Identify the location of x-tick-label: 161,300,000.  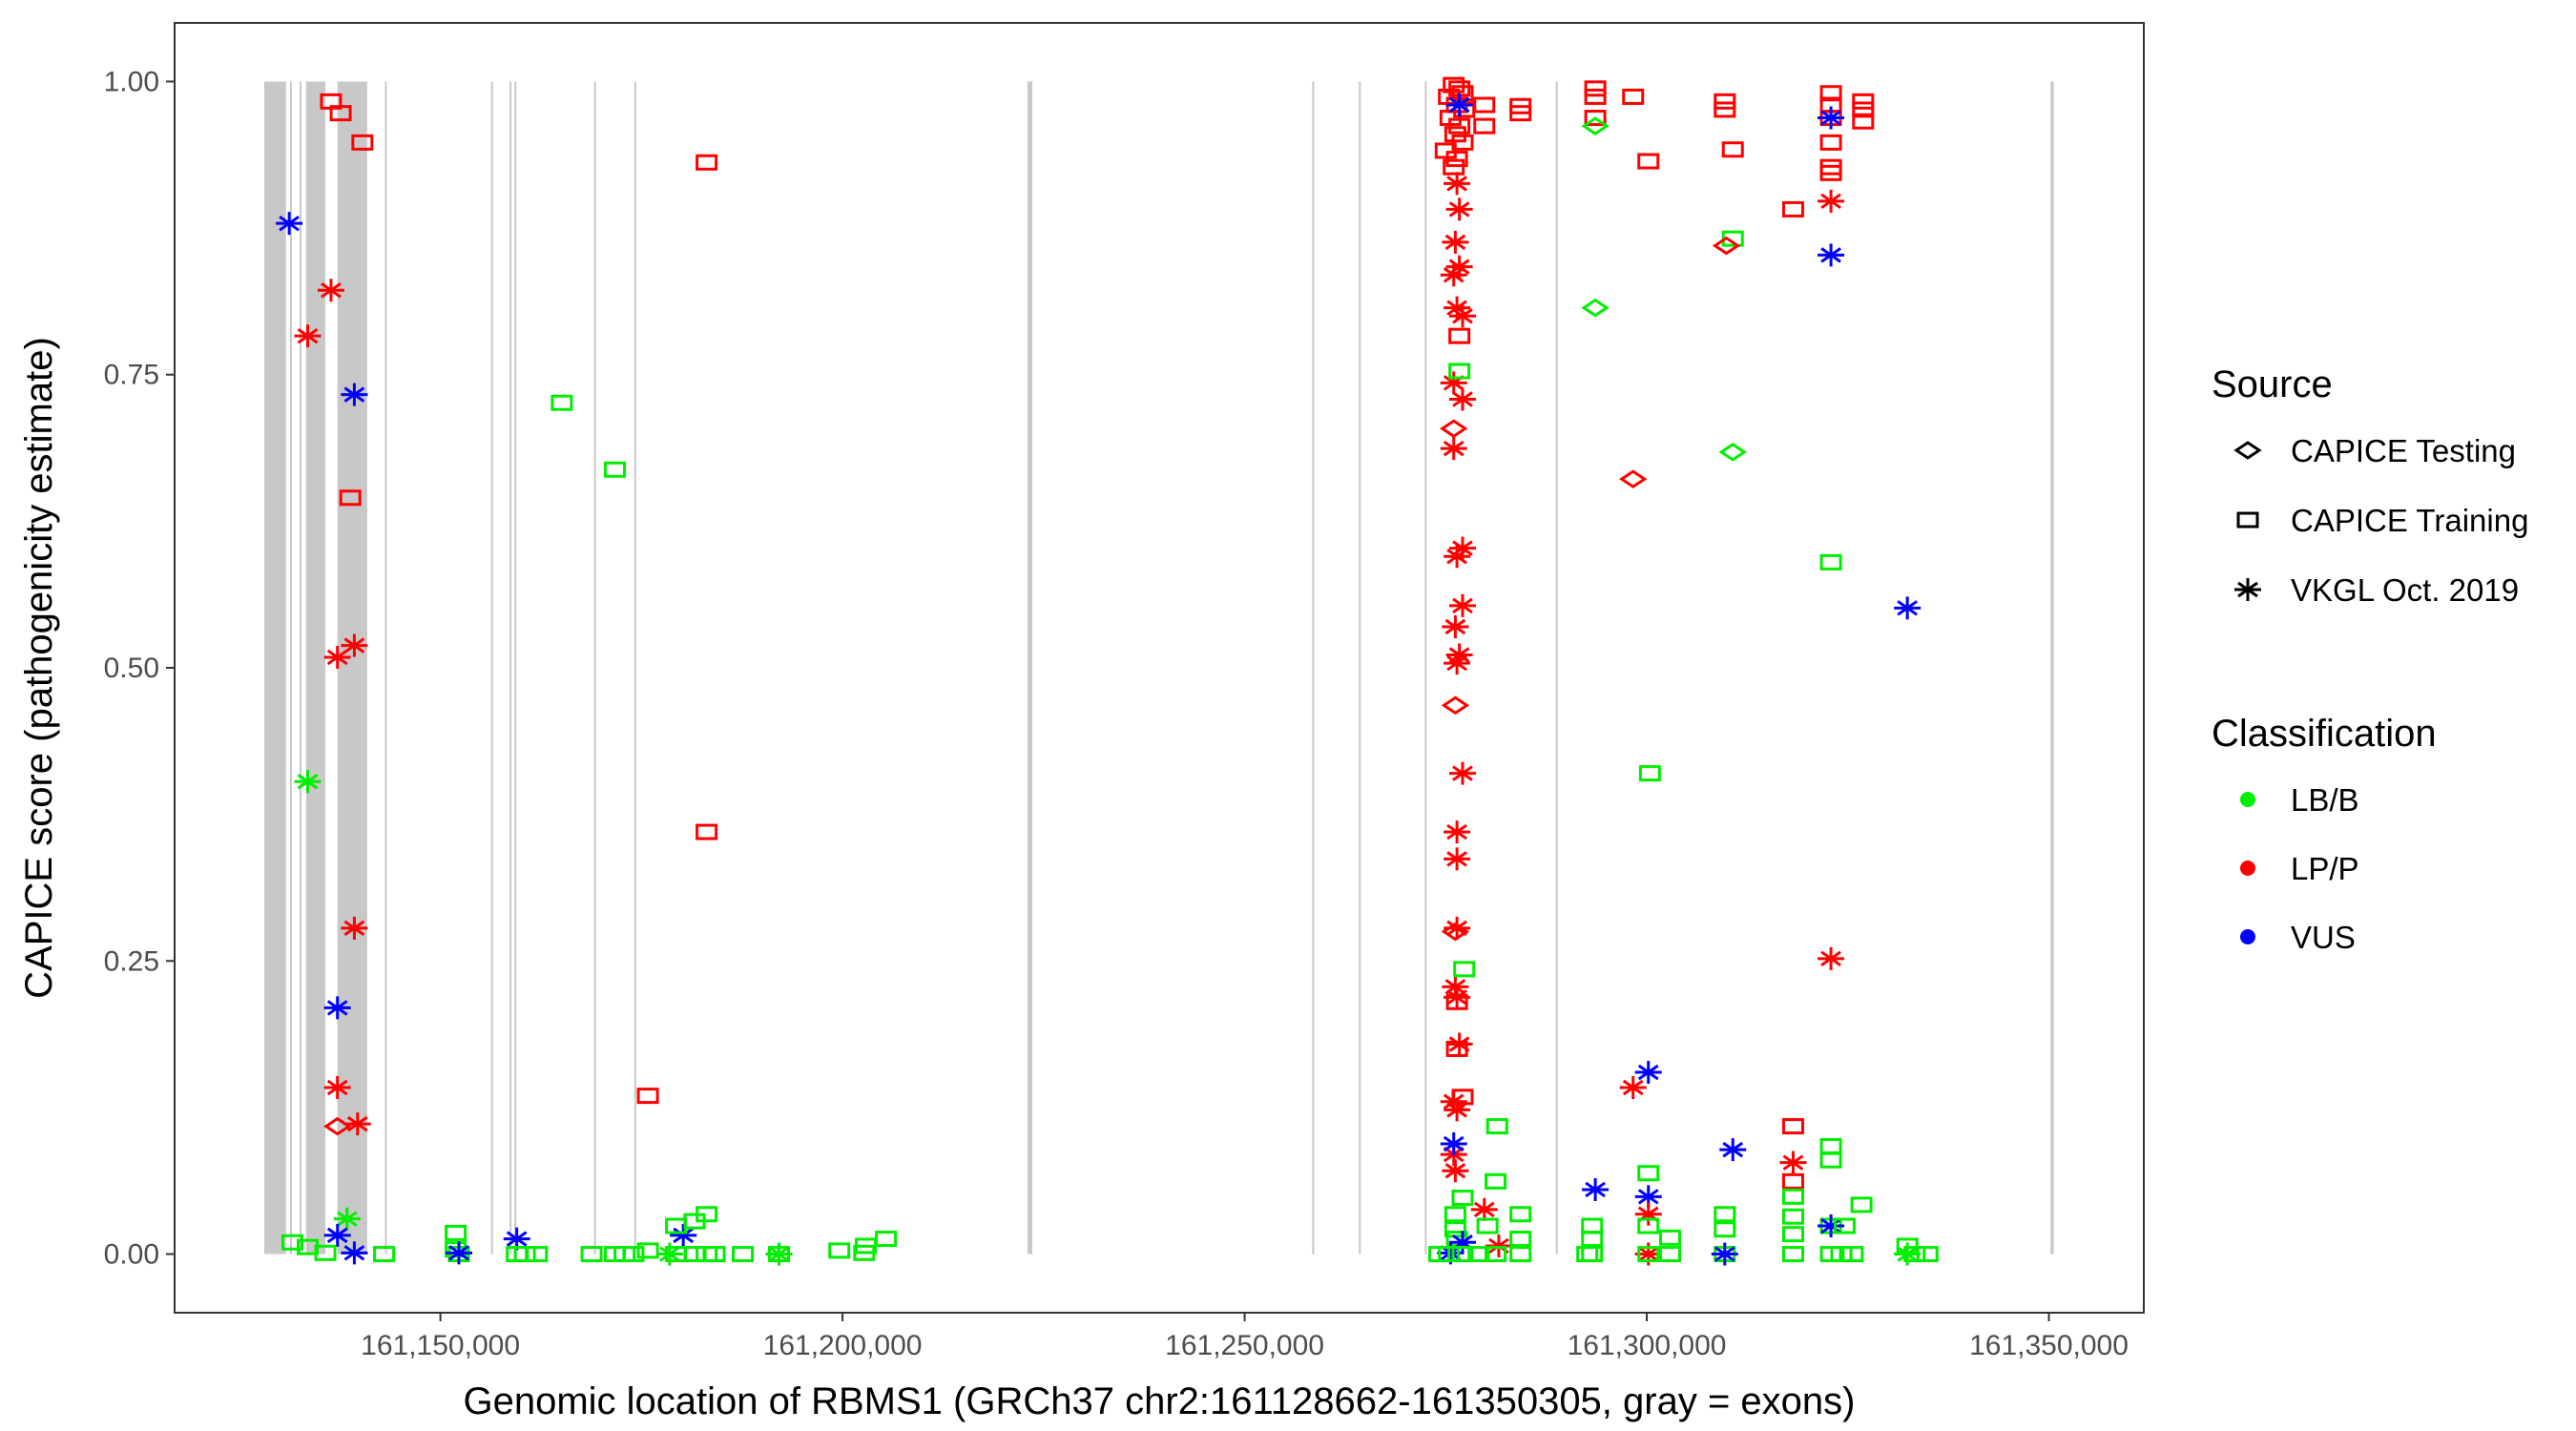
(1647, 1345).